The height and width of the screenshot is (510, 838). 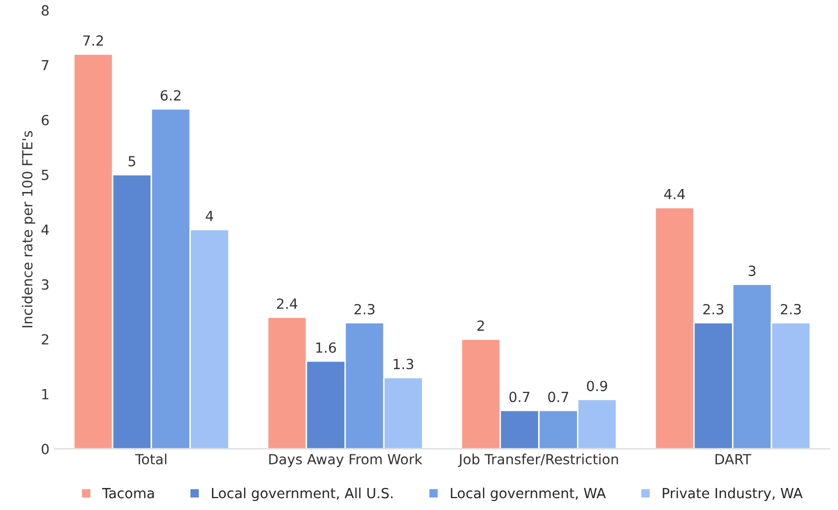 I want to click on x-tick-label: Days Away From Work, so click(x=345, y=461).